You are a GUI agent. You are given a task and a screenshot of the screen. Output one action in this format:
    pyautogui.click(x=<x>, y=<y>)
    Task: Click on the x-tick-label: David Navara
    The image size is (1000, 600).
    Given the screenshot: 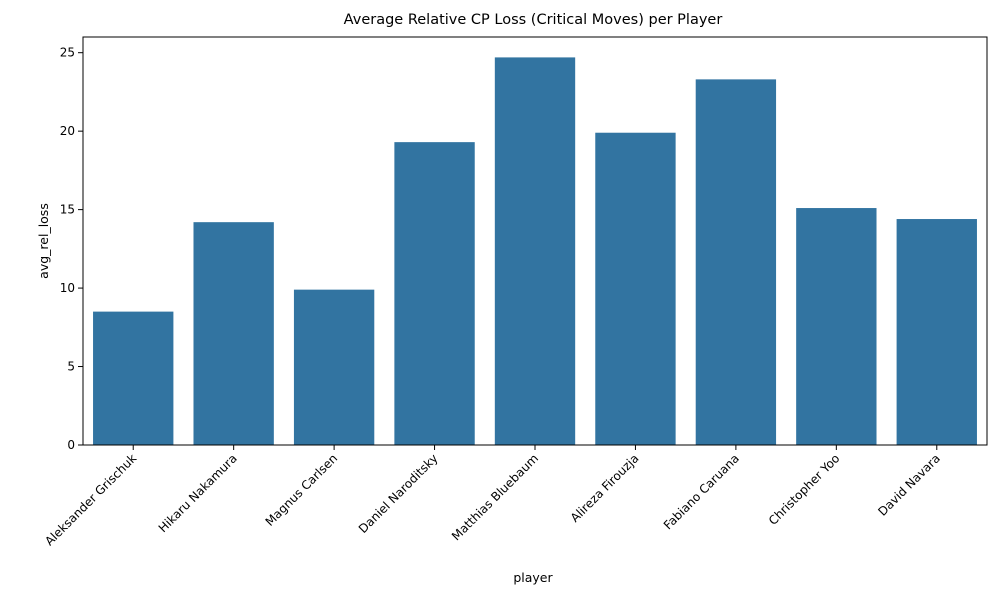 What is the action you would take?
    pyautogui.click(x=909, y=485)
    